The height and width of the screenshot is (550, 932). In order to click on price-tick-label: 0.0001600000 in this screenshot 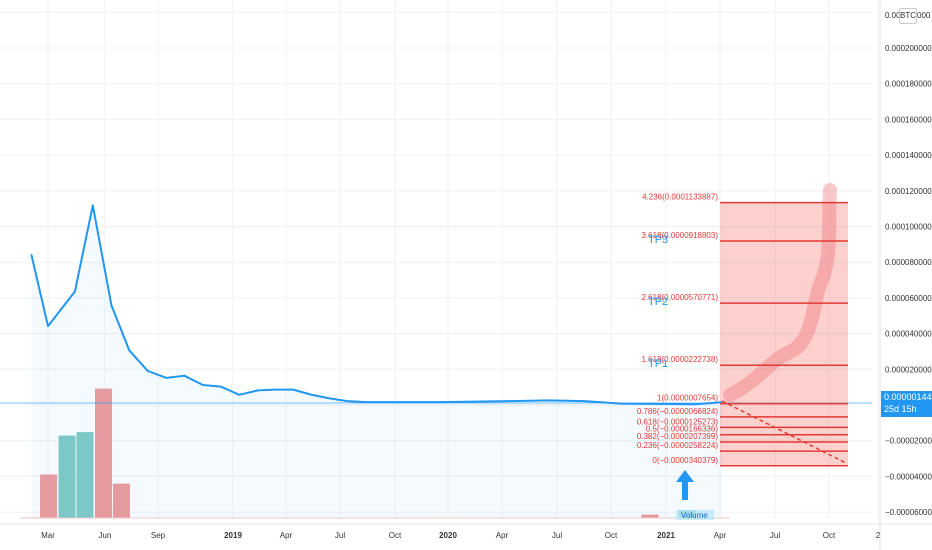, I will do `click(908, 119)`.